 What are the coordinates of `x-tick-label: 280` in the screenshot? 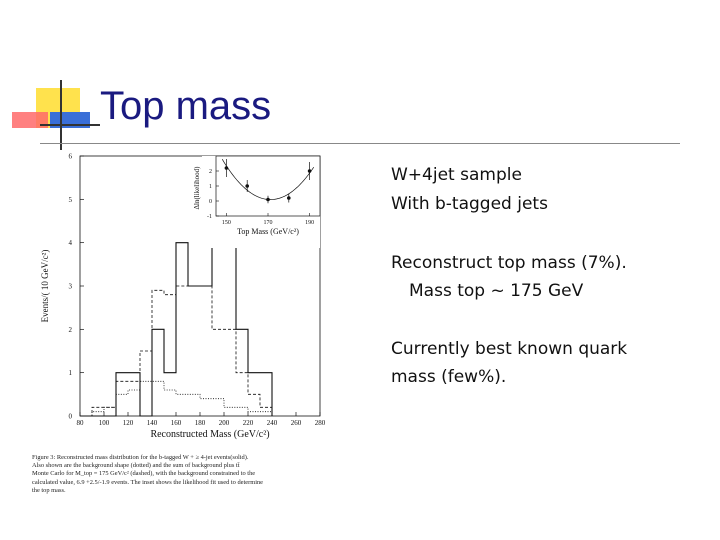 It's located at (320, 423).